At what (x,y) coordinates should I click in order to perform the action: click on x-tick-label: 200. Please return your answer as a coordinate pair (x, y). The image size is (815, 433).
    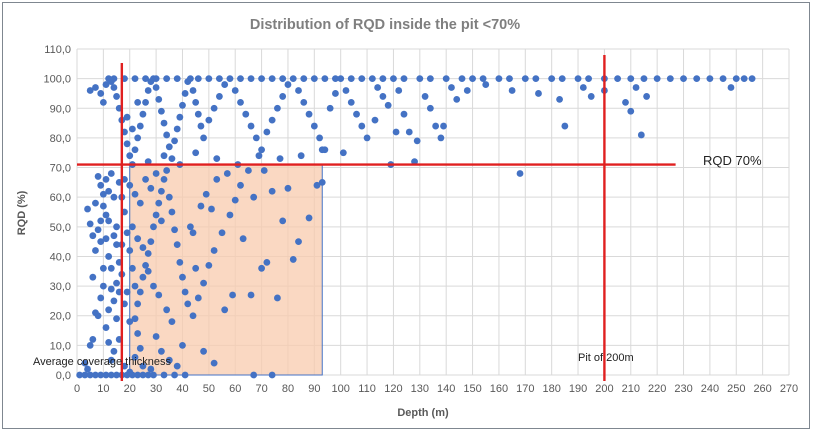
    Looking at the image, I should click on (604, 389).